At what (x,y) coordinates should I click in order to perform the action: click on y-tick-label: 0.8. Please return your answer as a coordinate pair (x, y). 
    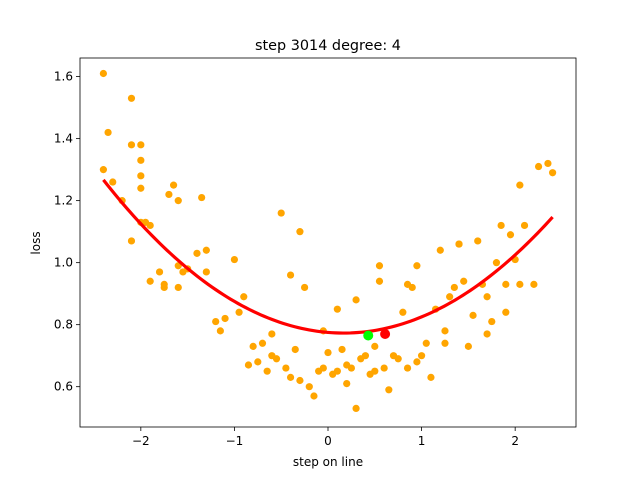
    Looking at the image, I should click on (63, 325).